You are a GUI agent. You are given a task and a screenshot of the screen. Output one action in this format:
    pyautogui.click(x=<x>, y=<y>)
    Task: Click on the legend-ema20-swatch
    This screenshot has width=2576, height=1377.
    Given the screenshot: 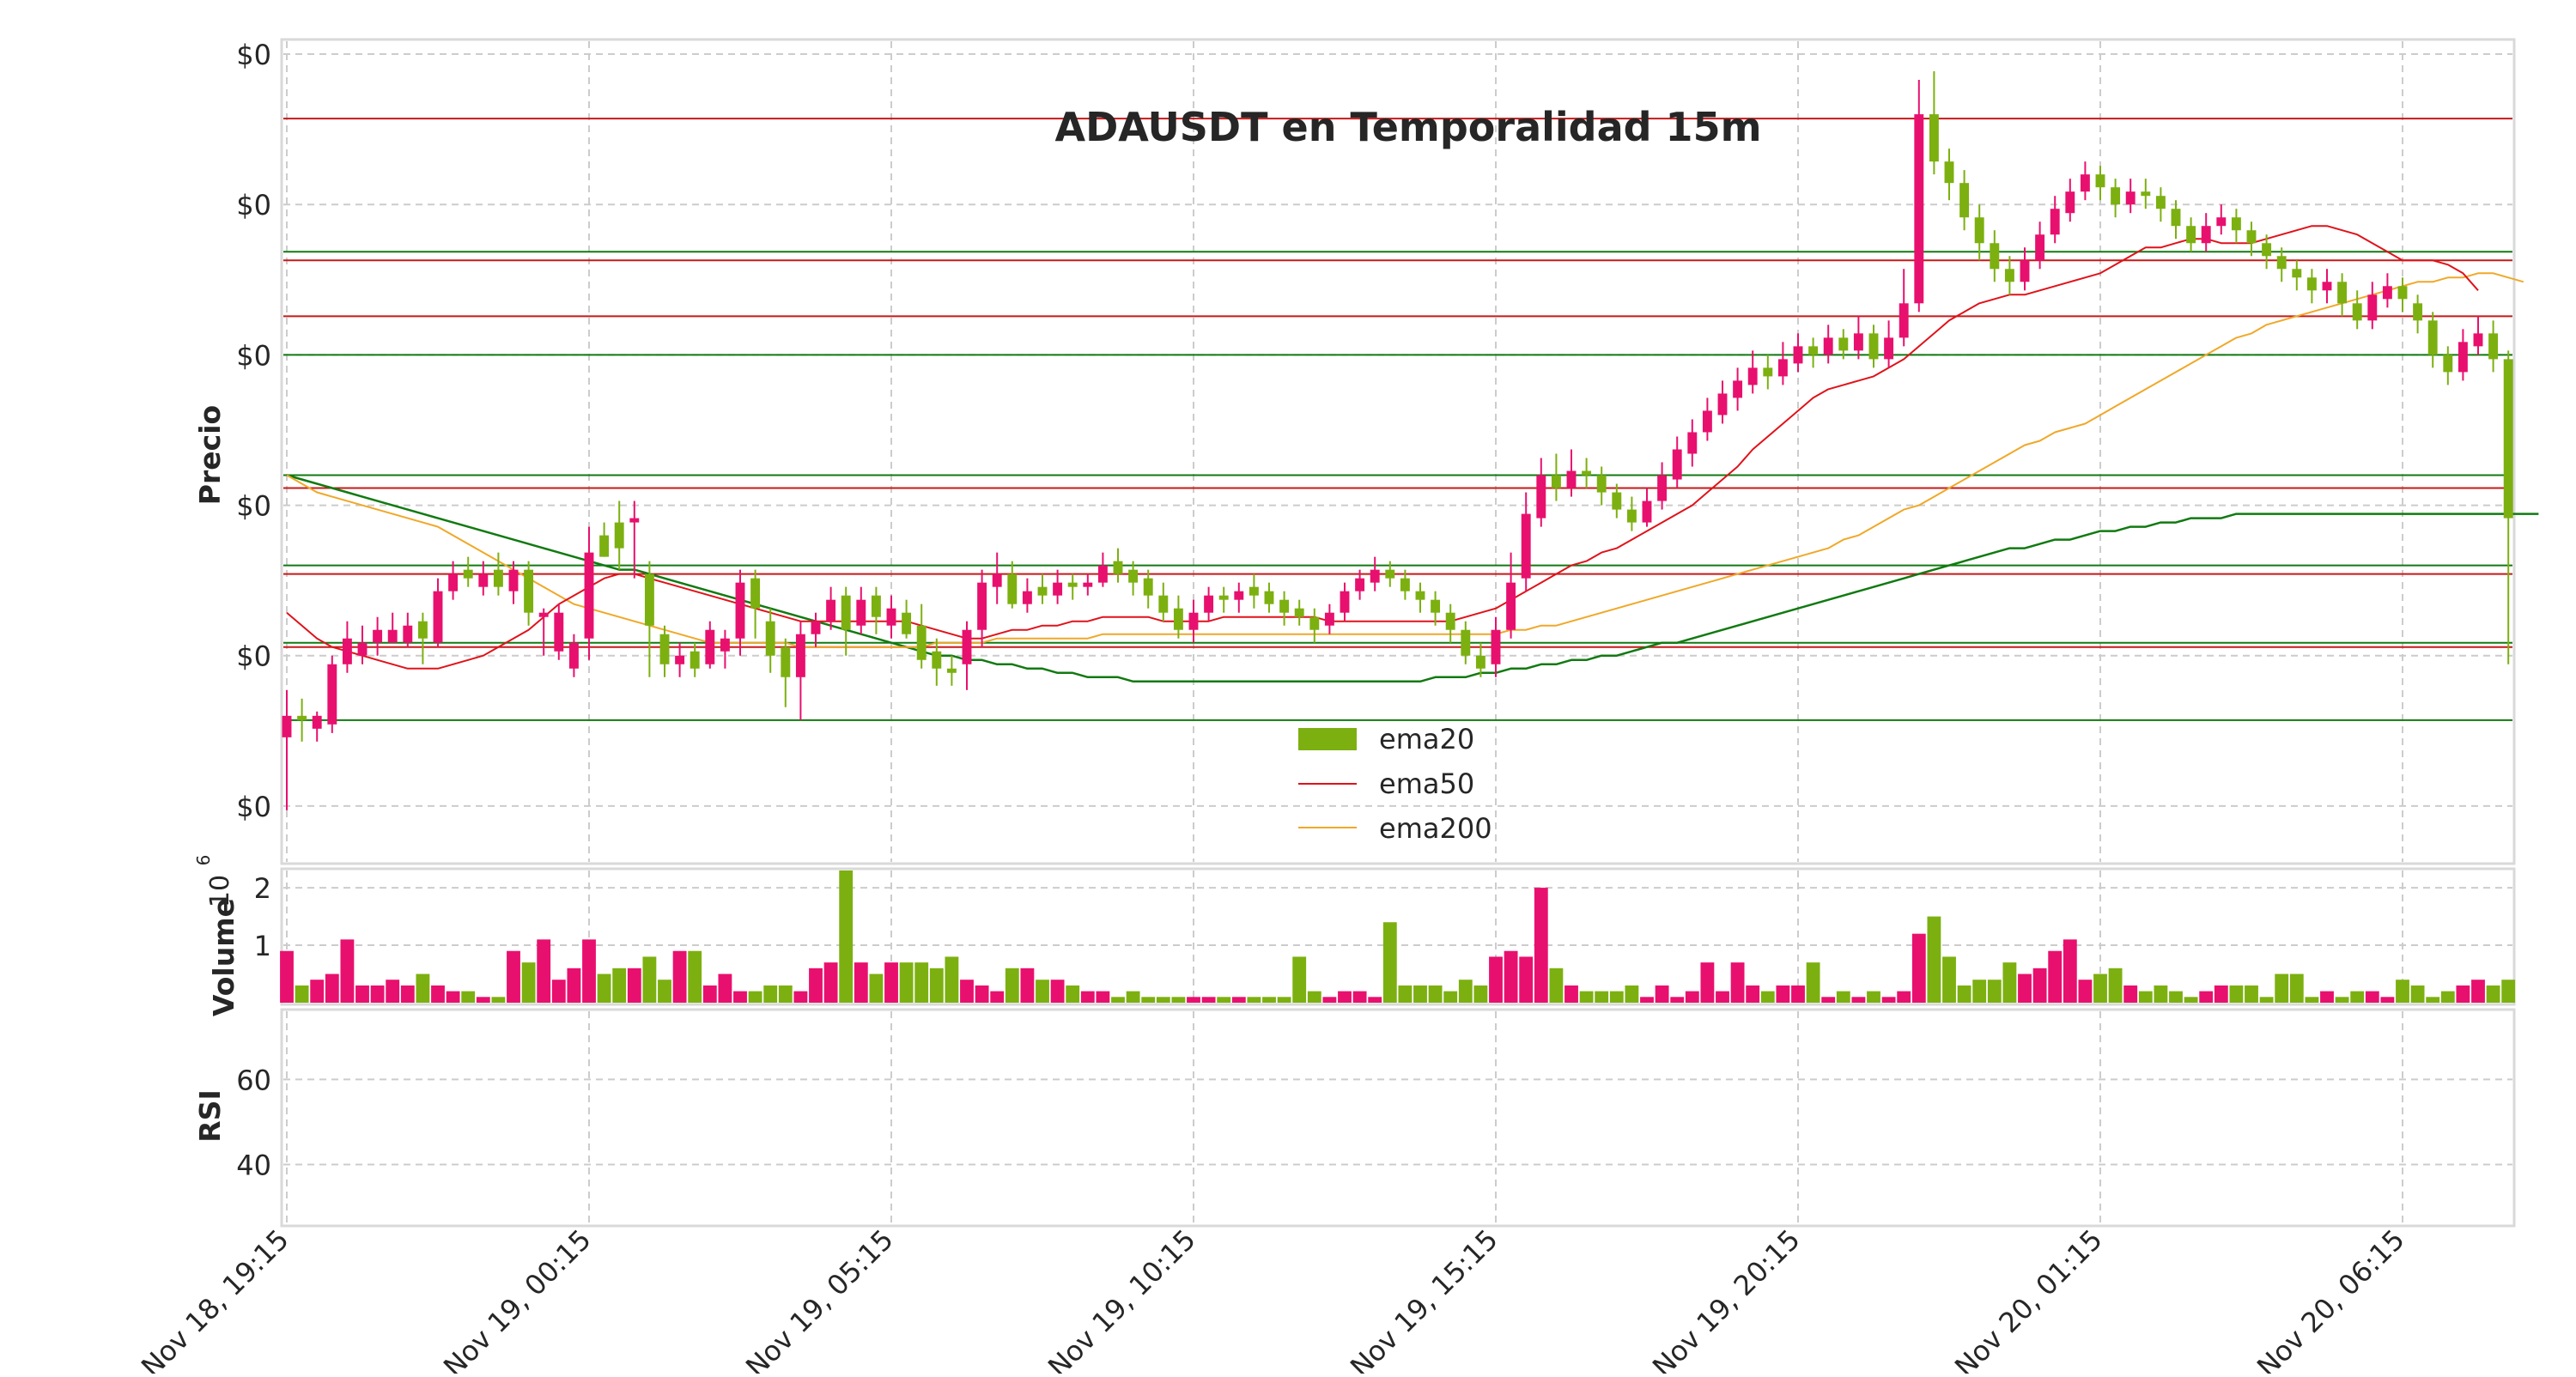 What is the action you would take?
    pyautogui.click(x=1327, y=739)
    